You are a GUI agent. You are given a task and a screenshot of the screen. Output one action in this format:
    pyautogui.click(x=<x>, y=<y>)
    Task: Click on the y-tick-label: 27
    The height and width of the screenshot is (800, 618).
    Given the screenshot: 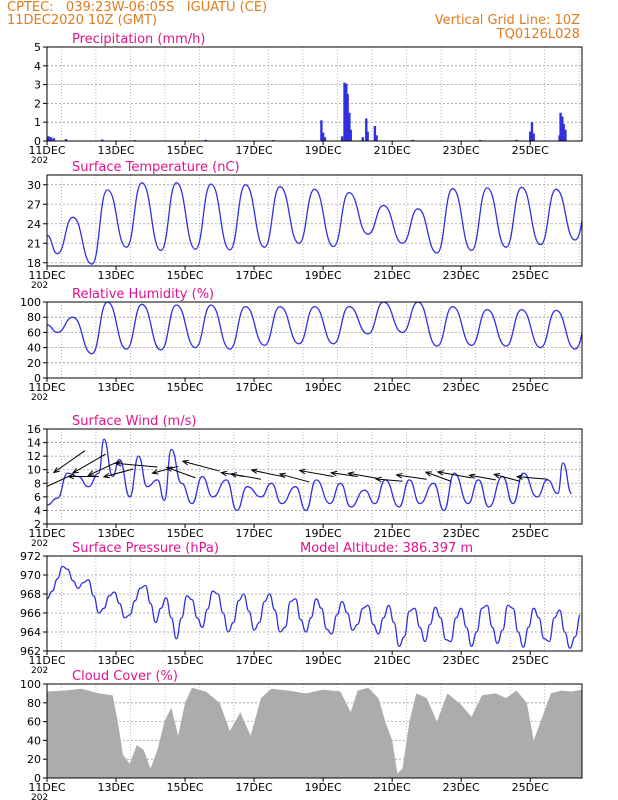 What is the action you would take?
    pyautogui.click(x=34, y=204)
    